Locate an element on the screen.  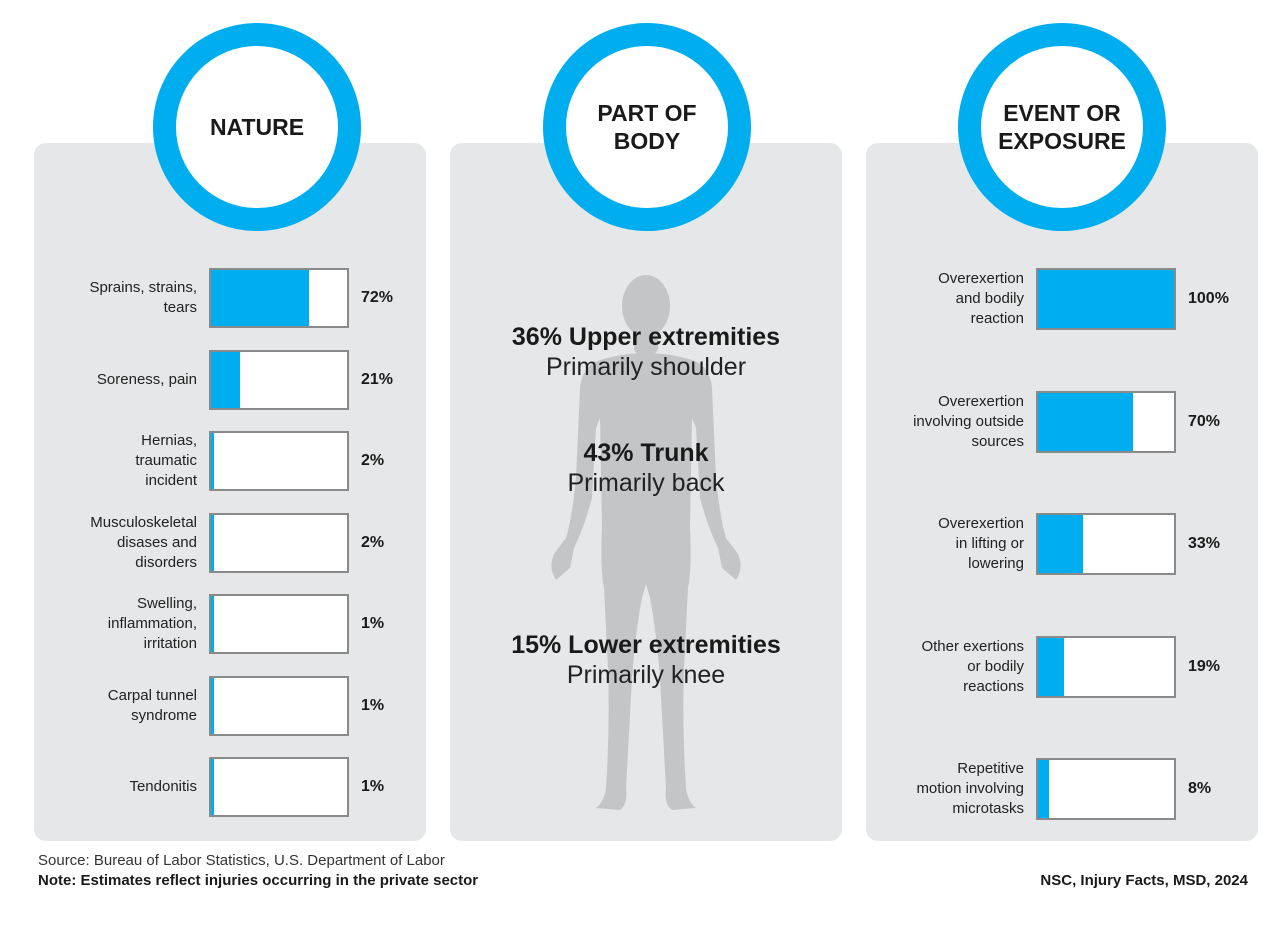
bar-label: Hernias, traumatic incident is located at coordinates (166, 460).